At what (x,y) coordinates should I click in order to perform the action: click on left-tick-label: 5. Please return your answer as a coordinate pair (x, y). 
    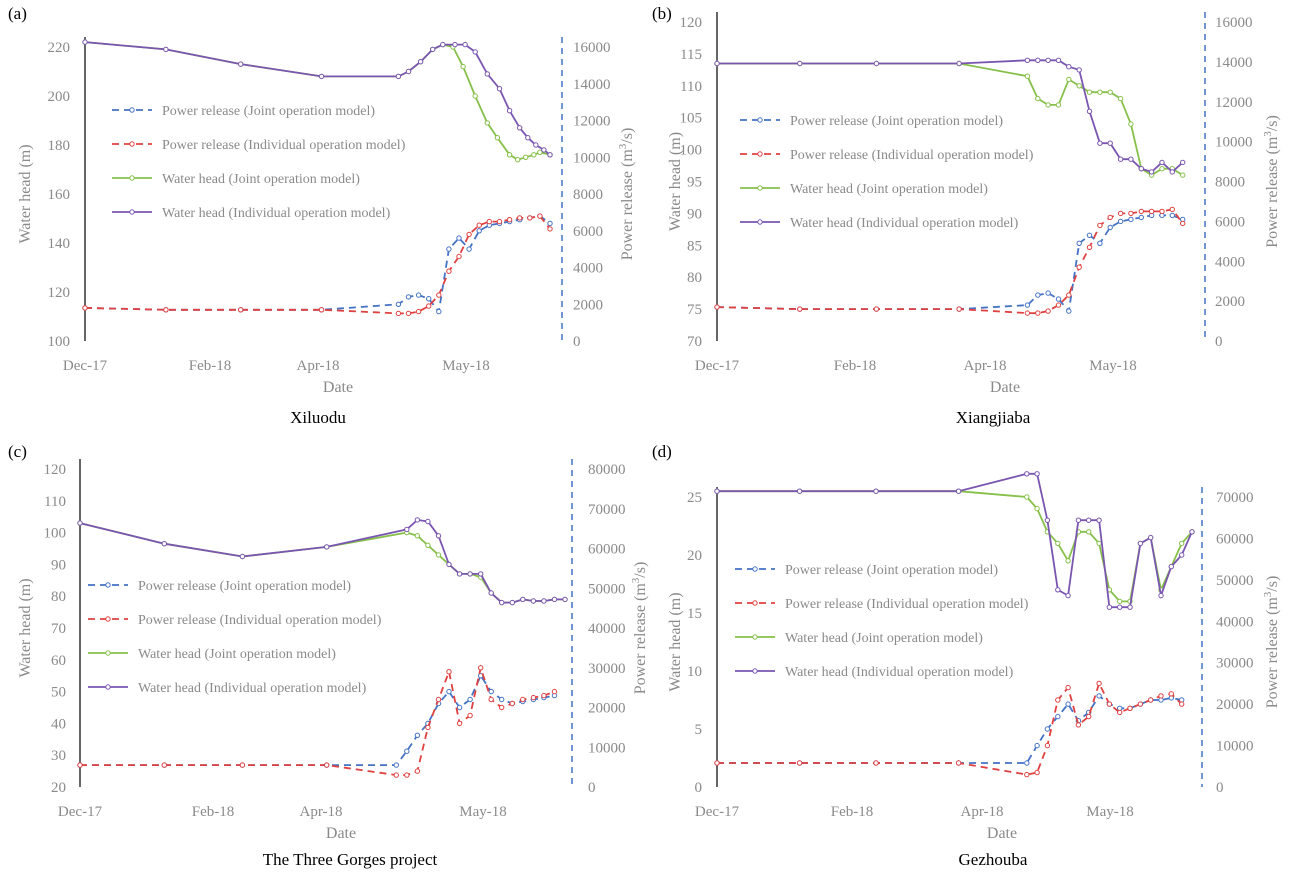
    Looking at the image, I should click on (699, 730).